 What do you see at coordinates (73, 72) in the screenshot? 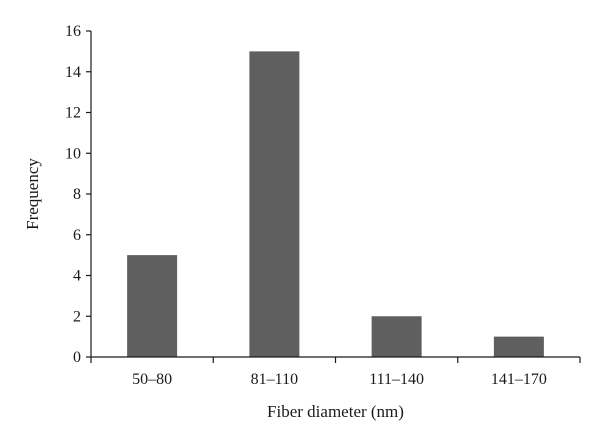
I see `y-tick-label: 14` at bounding box center [73, 72].